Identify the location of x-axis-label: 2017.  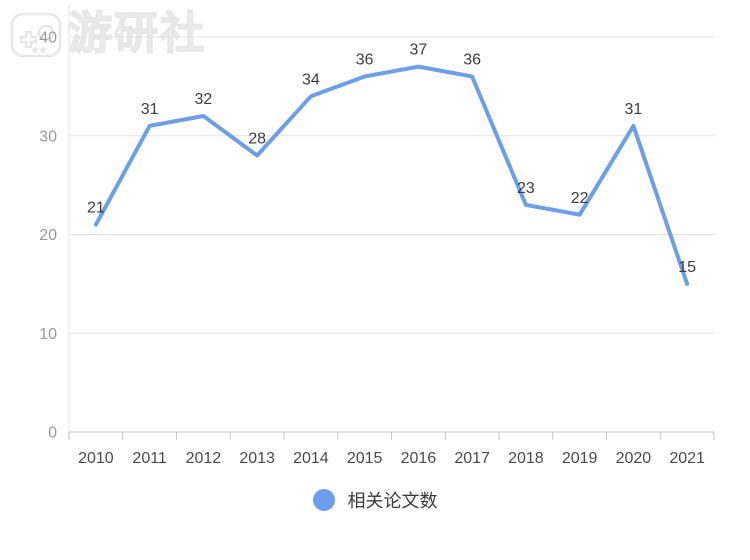
(472, 458).